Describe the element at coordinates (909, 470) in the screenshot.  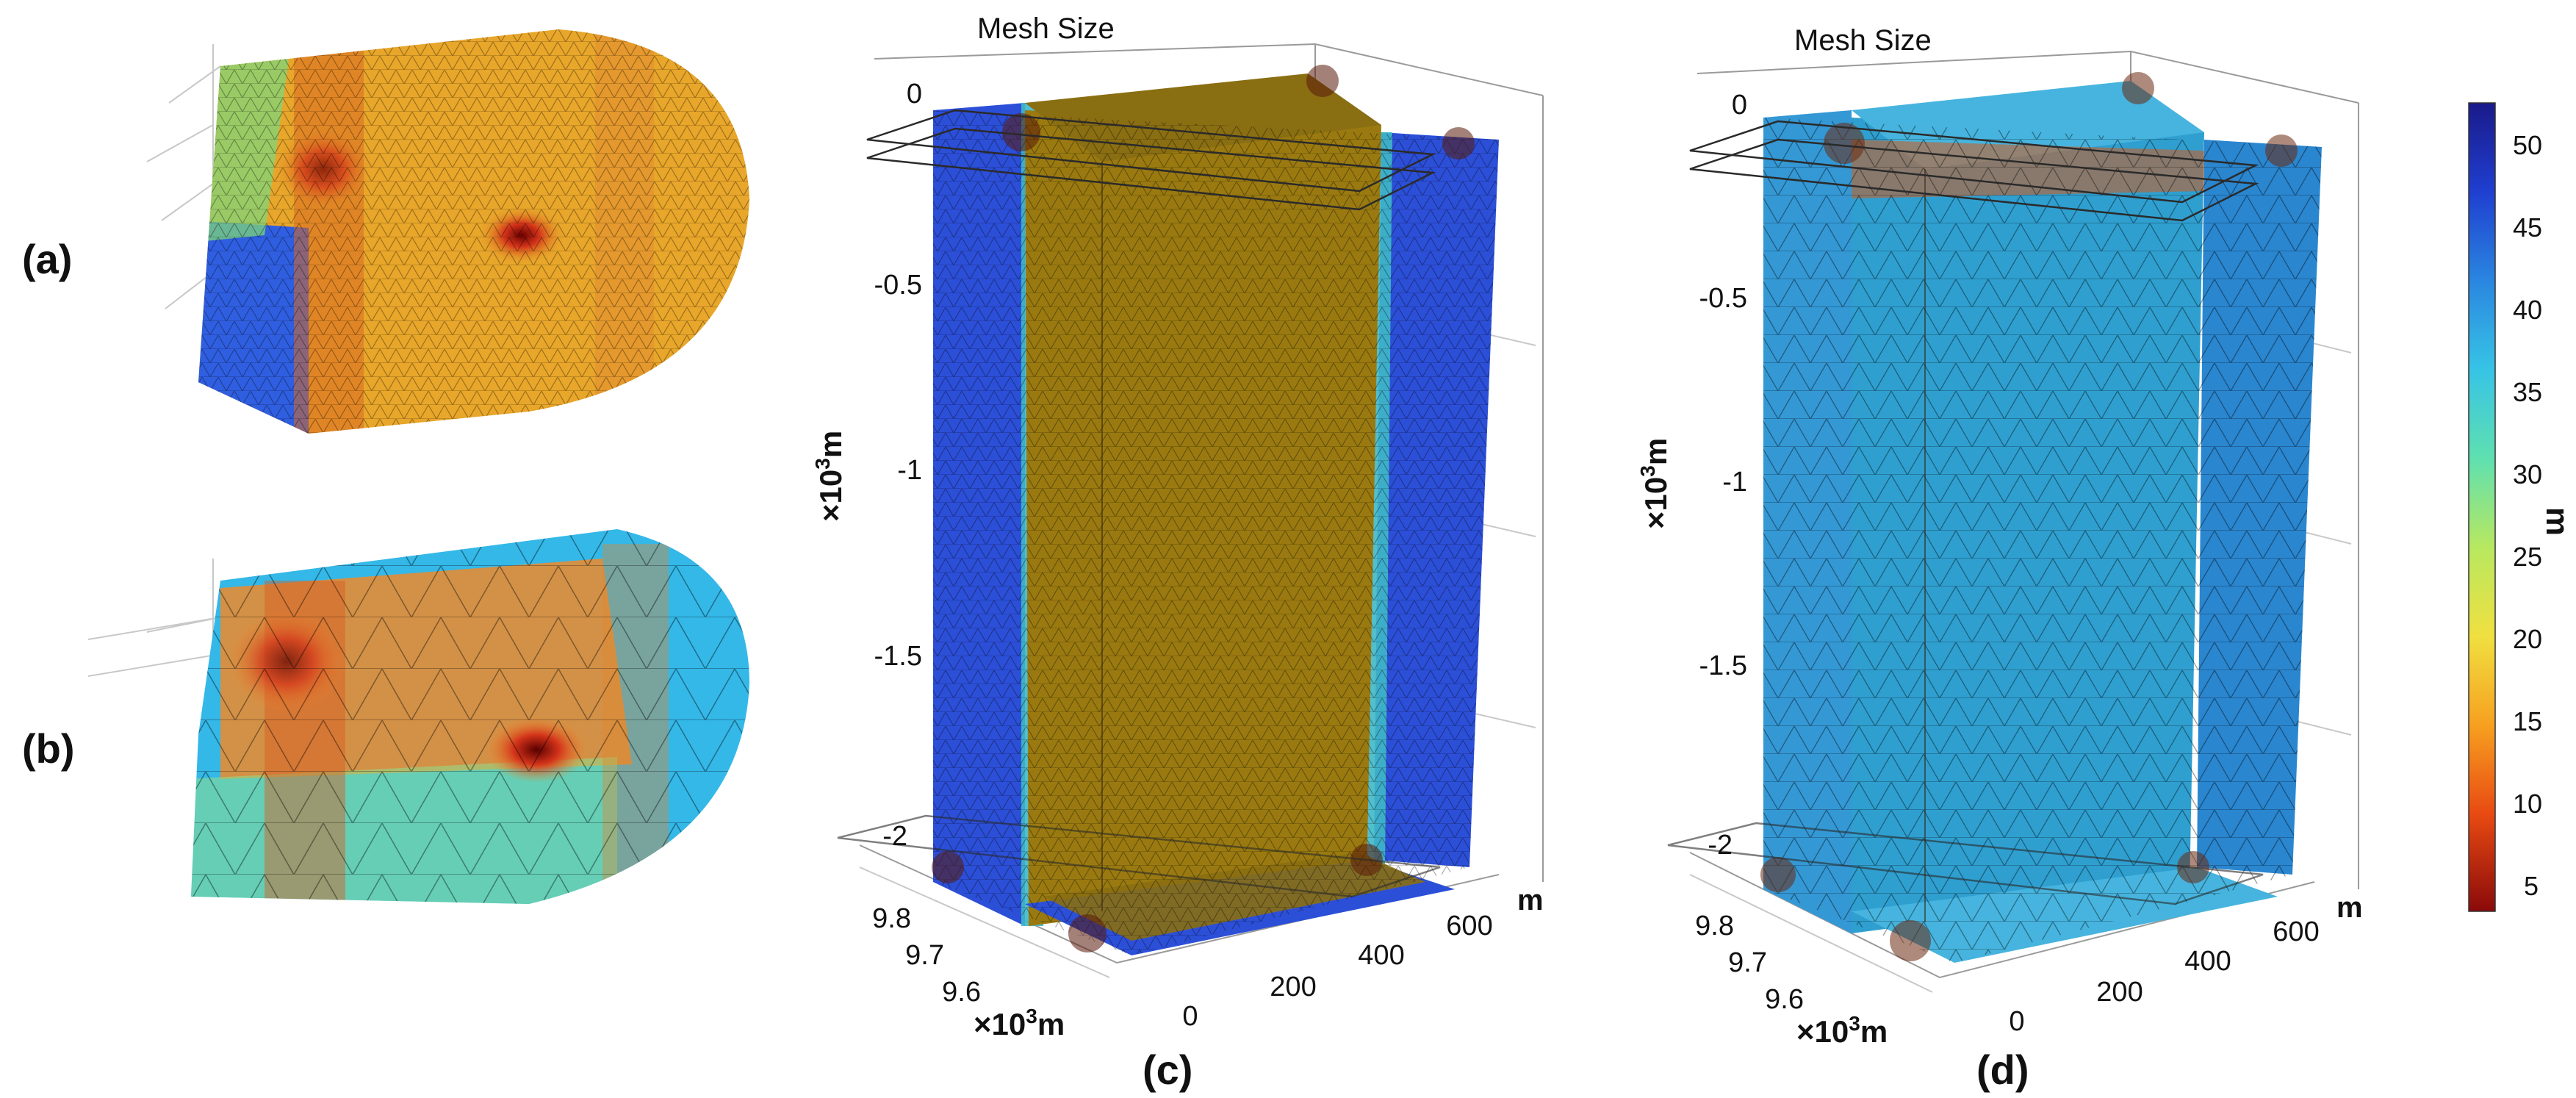
I see `panel-c-z-tick: -1` at that location.